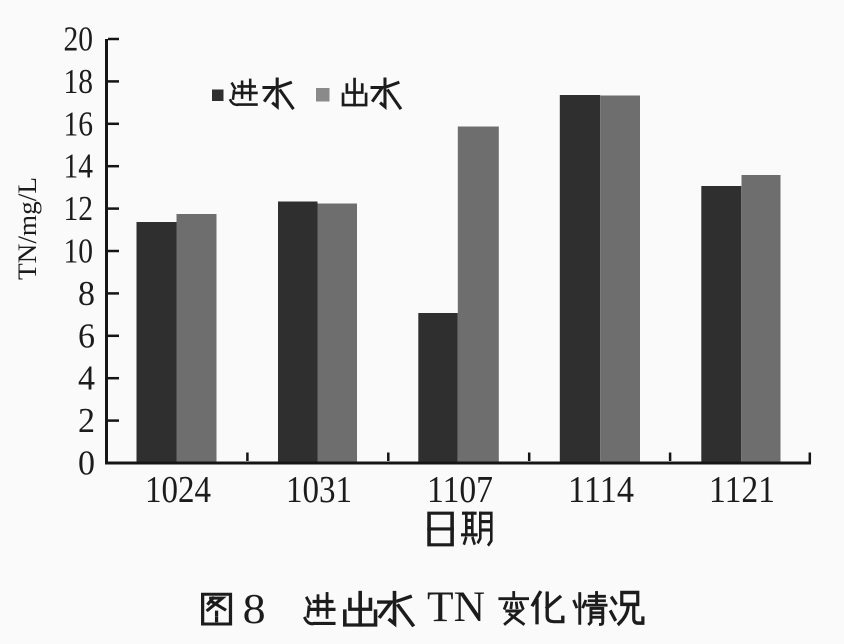 The height and width of the screenshot is (644, 844). Describe the element at coordinates (319, 490) in the screenshot. I see `svg-text: 1031` at that location.